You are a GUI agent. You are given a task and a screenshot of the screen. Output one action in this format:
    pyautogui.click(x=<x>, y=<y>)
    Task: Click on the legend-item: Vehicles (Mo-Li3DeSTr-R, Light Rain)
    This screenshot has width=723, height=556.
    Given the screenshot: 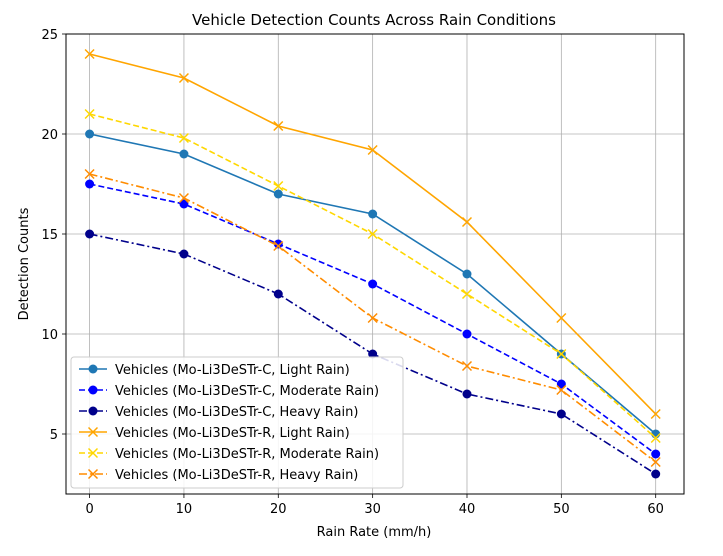 What is the action you would take?
    pyautogui.click(x=214, y=433)
    